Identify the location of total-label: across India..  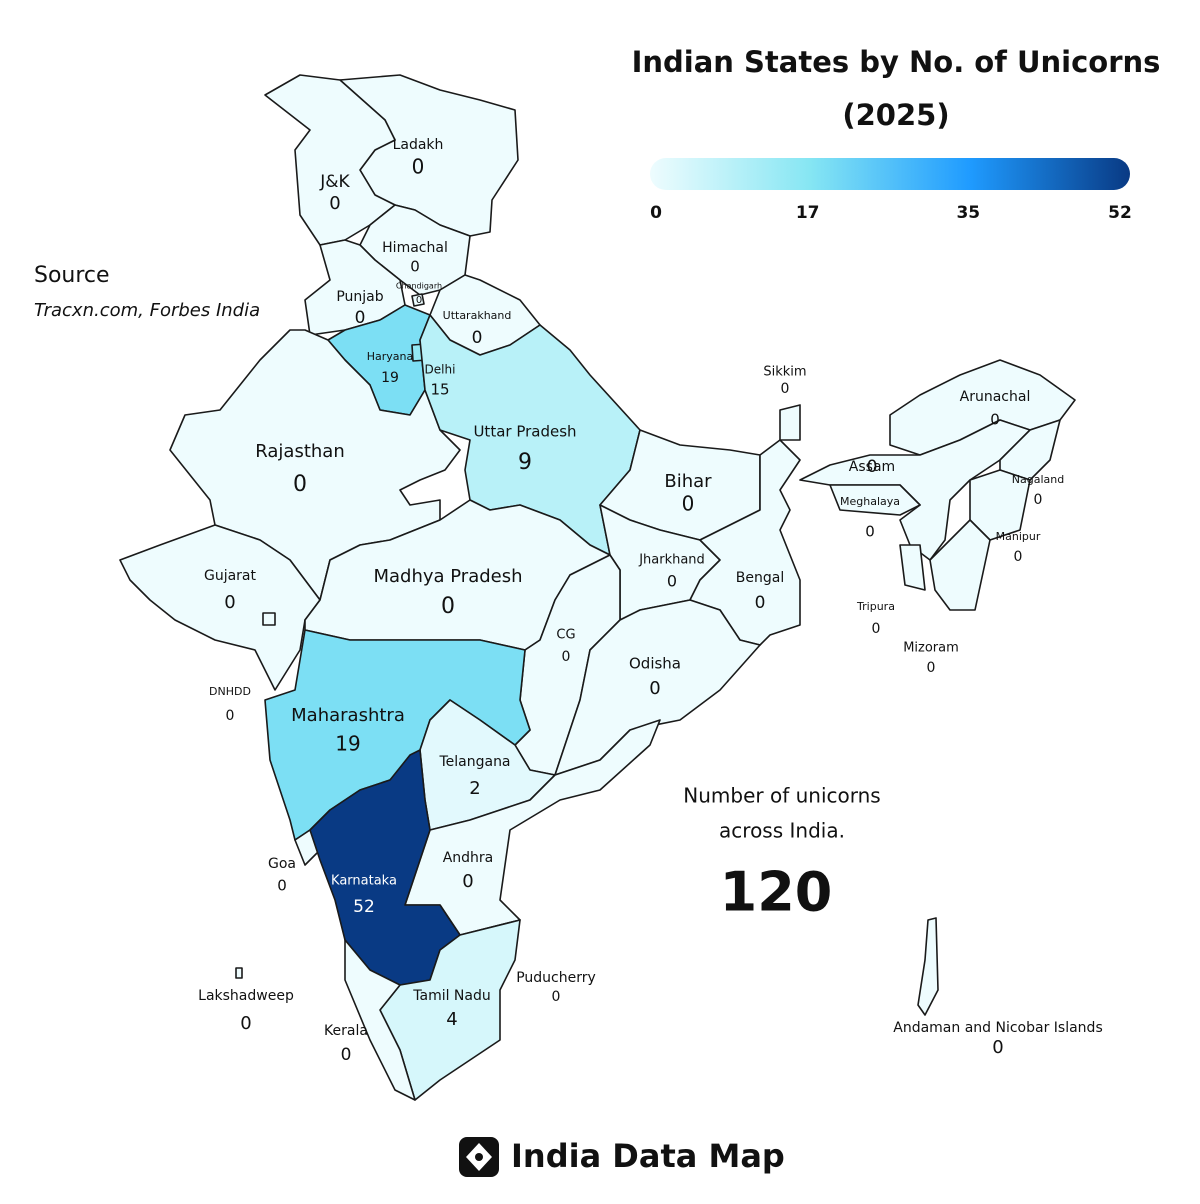
(782, 831).